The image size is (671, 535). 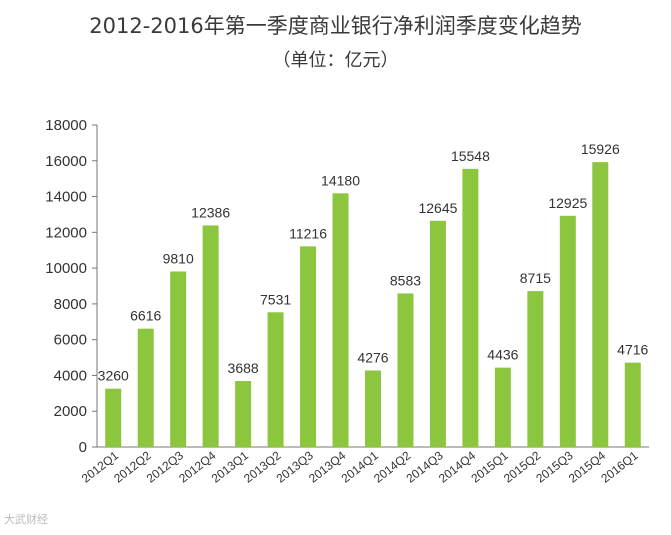 I want to click on data-label: 8715, so click(x=535, y=278).